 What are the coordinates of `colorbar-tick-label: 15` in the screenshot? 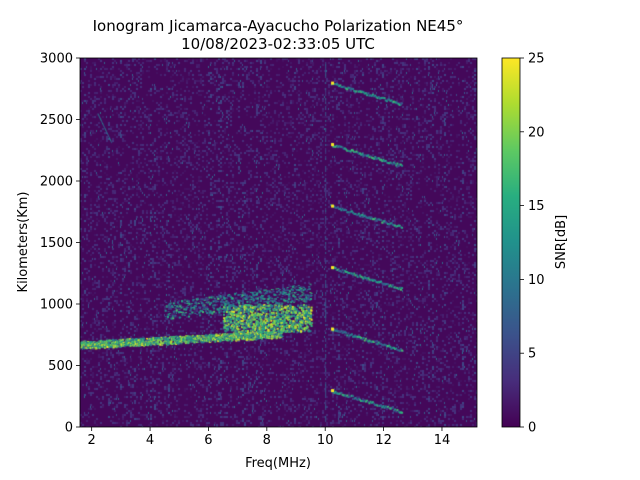 It's located at (536, 206).